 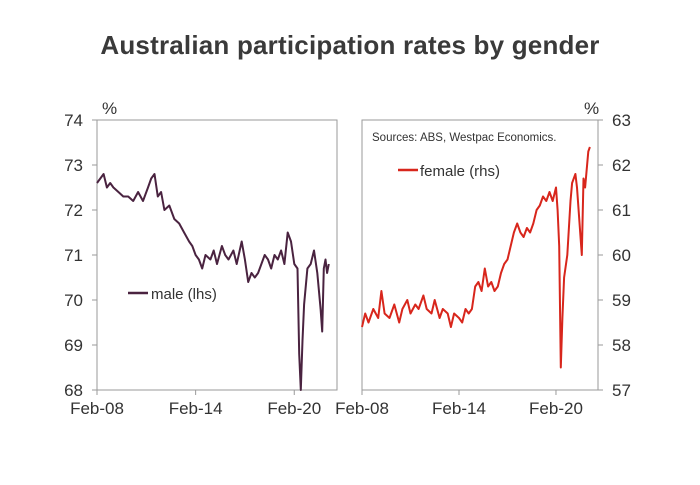 I want to click on male-ytick-label: 74, so click(x=73, y=120).